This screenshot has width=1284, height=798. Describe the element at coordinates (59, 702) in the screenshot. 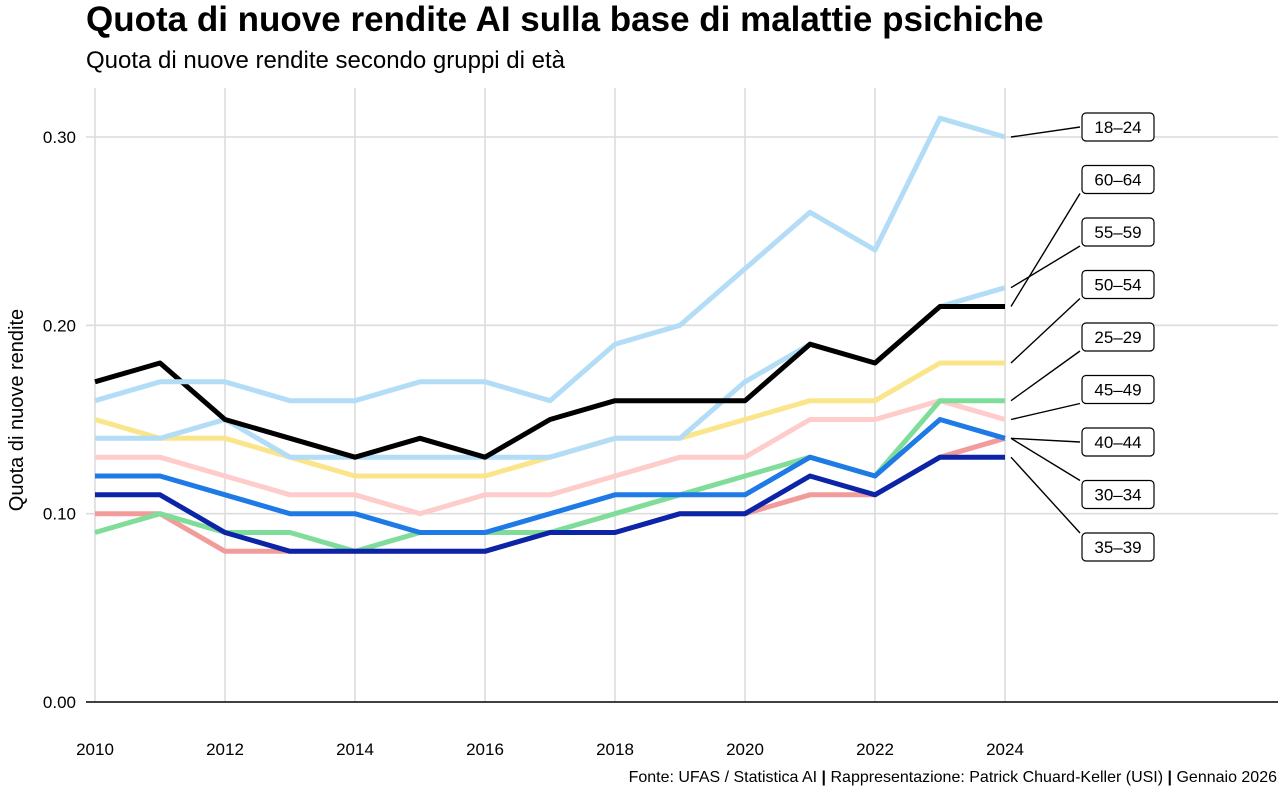

I see `y-tick-label: 0.00` at that location.